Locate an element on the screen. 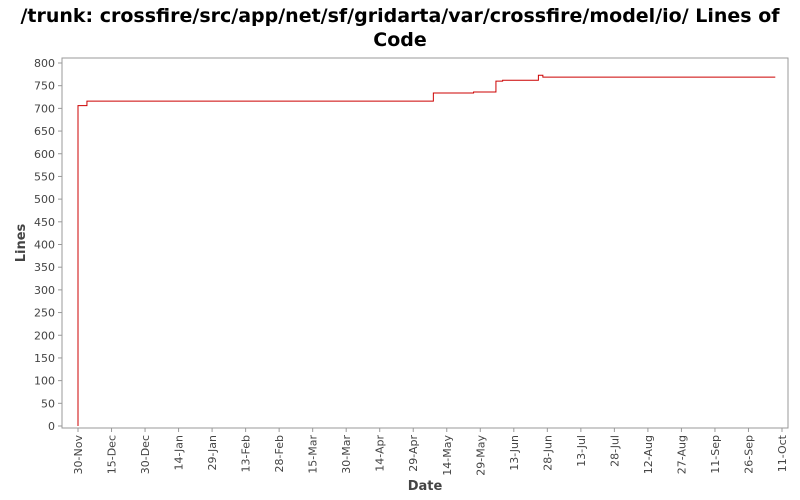 Image resolution: width=800 pixels, height=500 pixels. x-tick-label: 14-Jan is located at coordinates (179, 453).